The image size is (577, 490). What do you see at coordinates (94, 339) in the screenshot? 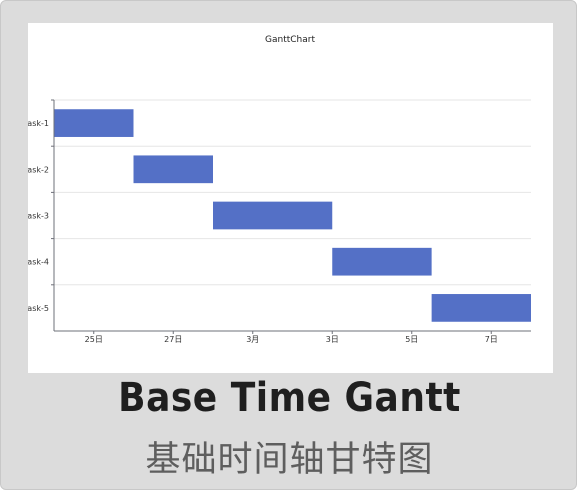
I see `x-tick-label: 25日` at bounding box center [94, 339].